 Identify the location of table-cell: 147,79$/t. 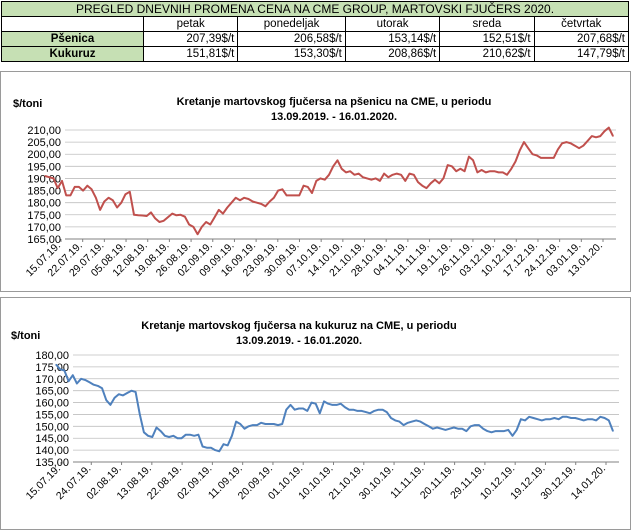
(581, 54).